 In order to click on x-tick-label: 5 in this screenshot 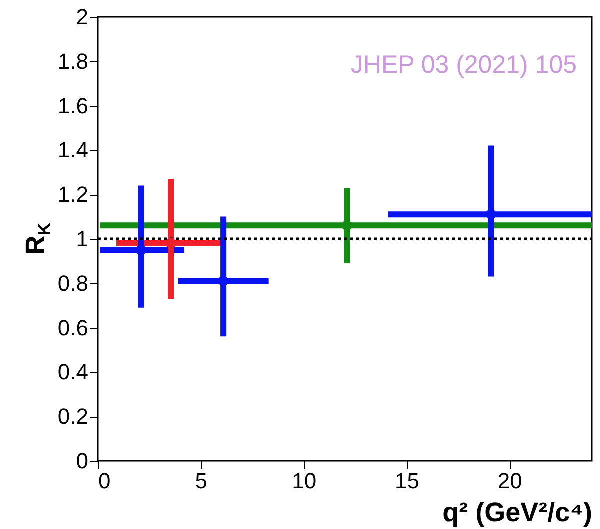, I will do `click(201, 481)`.